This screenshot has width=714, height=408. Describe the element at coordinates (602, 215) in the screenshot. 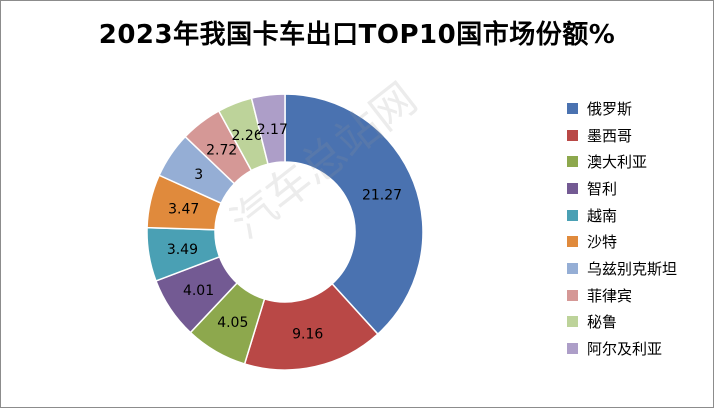

I see `legend-label: 越南` at that location.